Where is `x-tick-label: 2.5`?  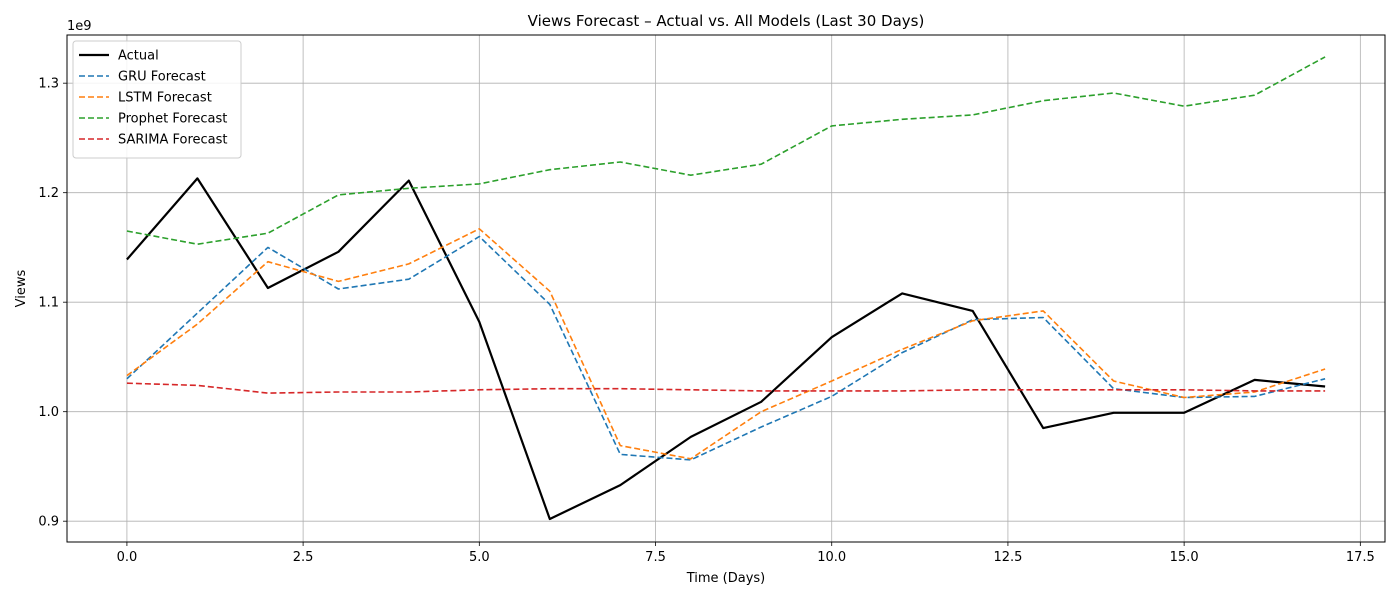 x-tick-label: 2.5 is located at coordinates (303, 557).